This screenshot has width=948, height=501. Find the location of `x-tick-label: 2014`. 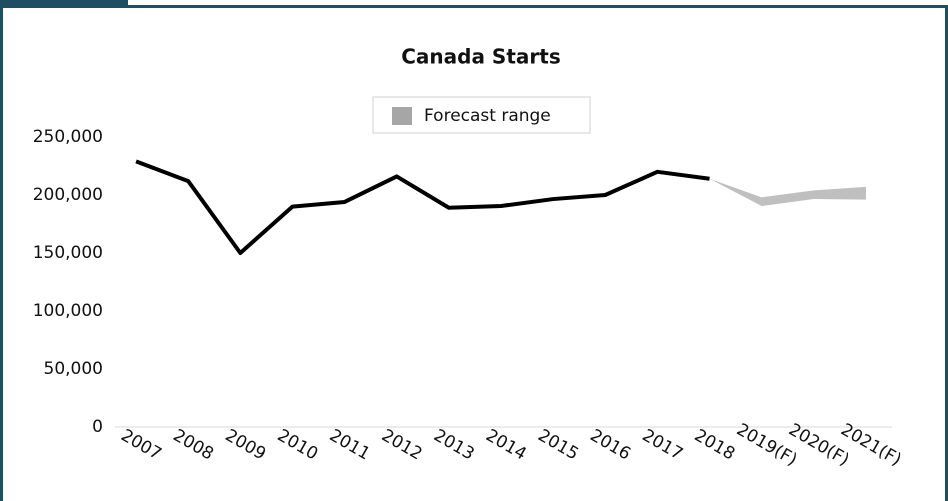

x-tick-label: 2014 is located at coordinates (505, 445).